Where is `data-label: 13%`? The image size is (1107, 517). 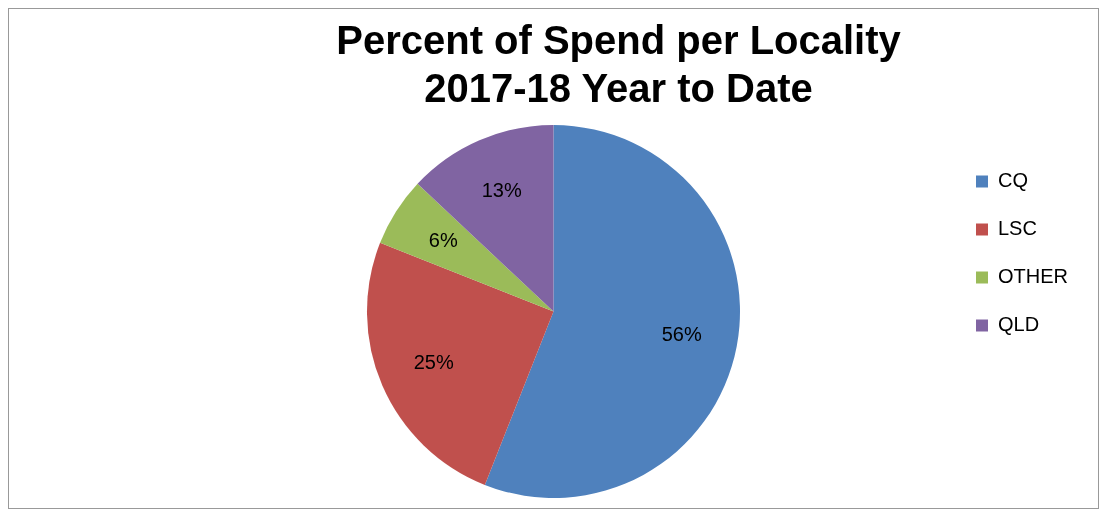 data-label: 13% is located at coordinates (501, 190).